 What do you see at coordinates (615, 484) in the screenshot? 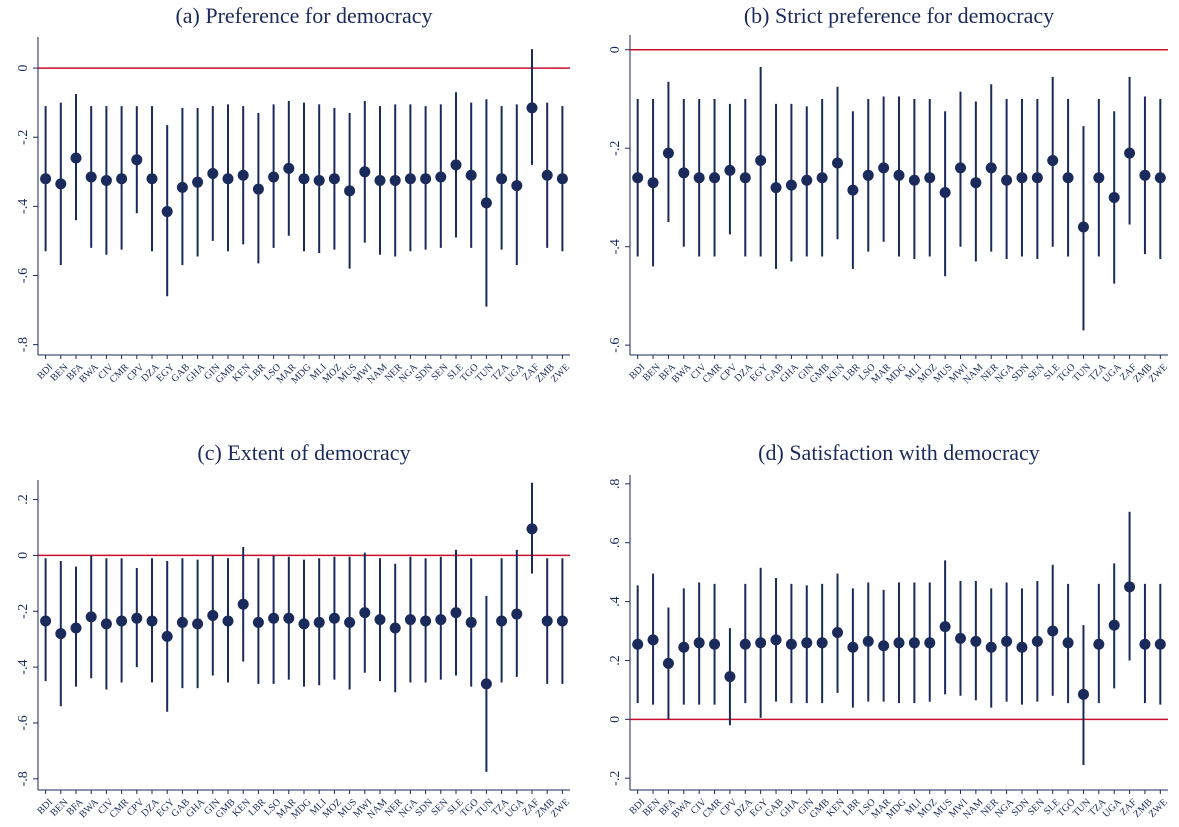
I see `y-tick-label: .8` at bounding box center [615, 484].